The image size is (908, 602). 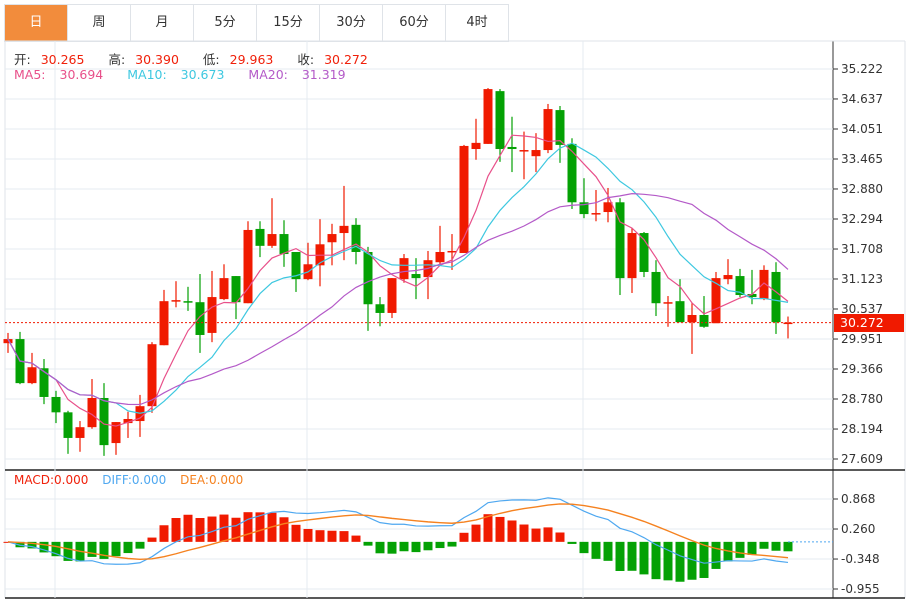 I want to click on price-tick-label: 35.222, so click(x=862, y=69).